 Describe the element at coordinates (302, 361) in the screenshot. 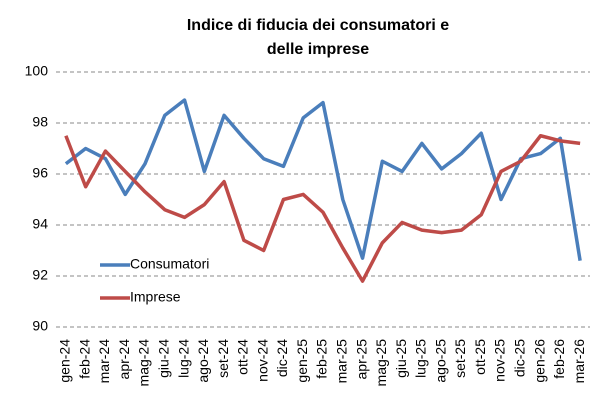

I see `x-tick-label: gen-25` at that location.